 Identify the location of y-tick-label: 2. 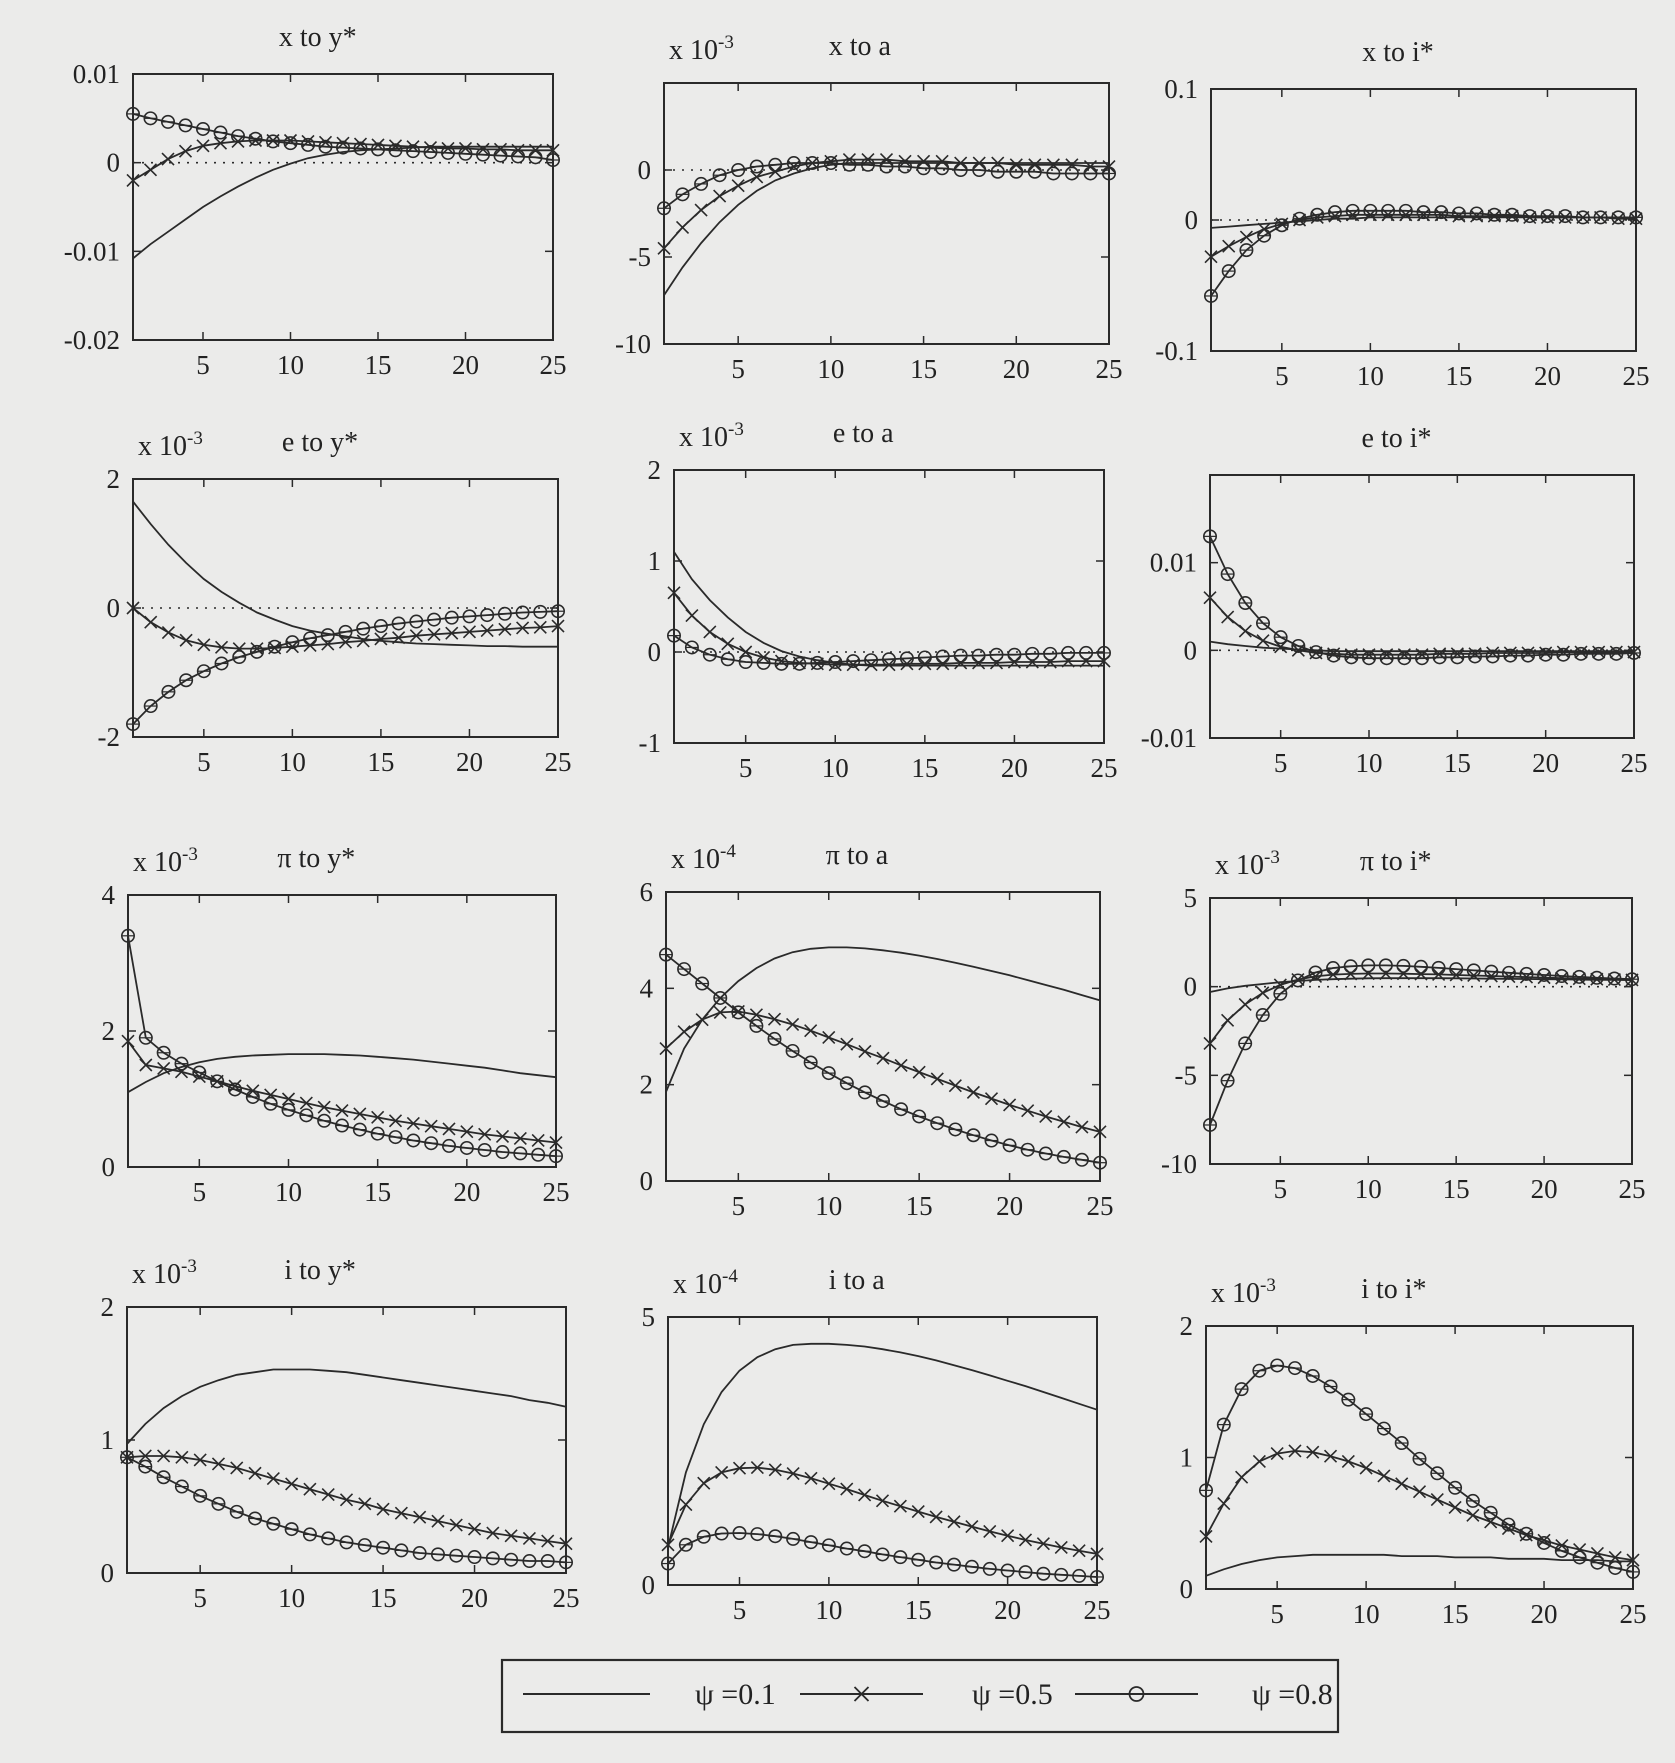
(108, 1307).